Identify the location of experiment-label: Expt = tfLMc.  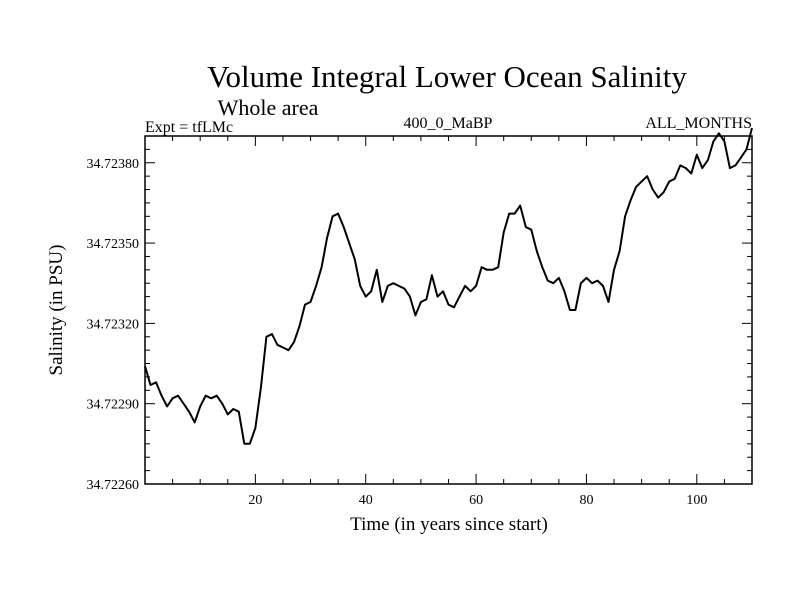
(189, 127).